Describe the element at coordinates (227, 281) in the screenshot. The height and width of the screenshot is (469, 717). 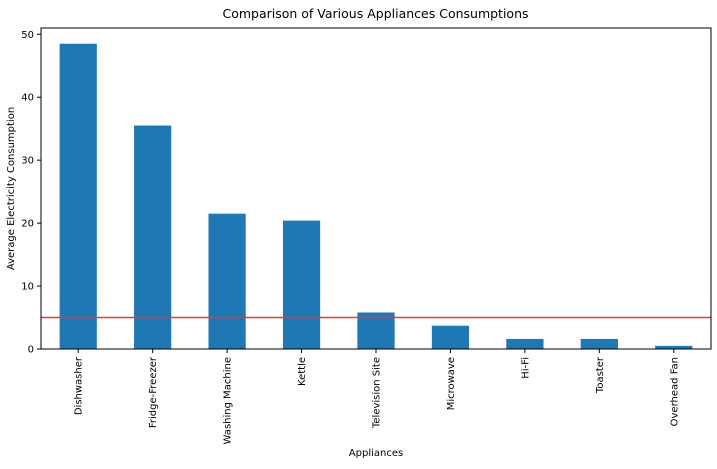
I see `bar-washing-machine` at that location.